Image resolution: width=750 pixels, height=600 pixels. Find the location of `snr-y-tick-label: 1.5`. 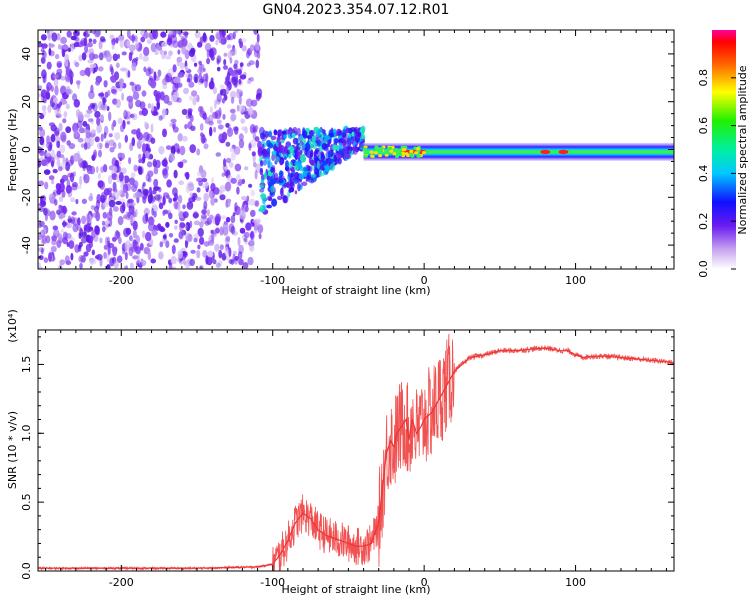

snr-y-tick-label: 1.5 is located at coordinates (26, 365).